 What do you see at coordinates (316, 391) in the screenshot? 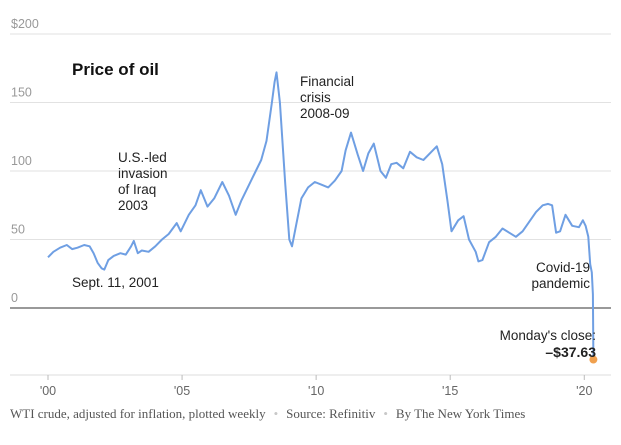
I see `x-tick-label: '10` at bounding box center [316, 391].